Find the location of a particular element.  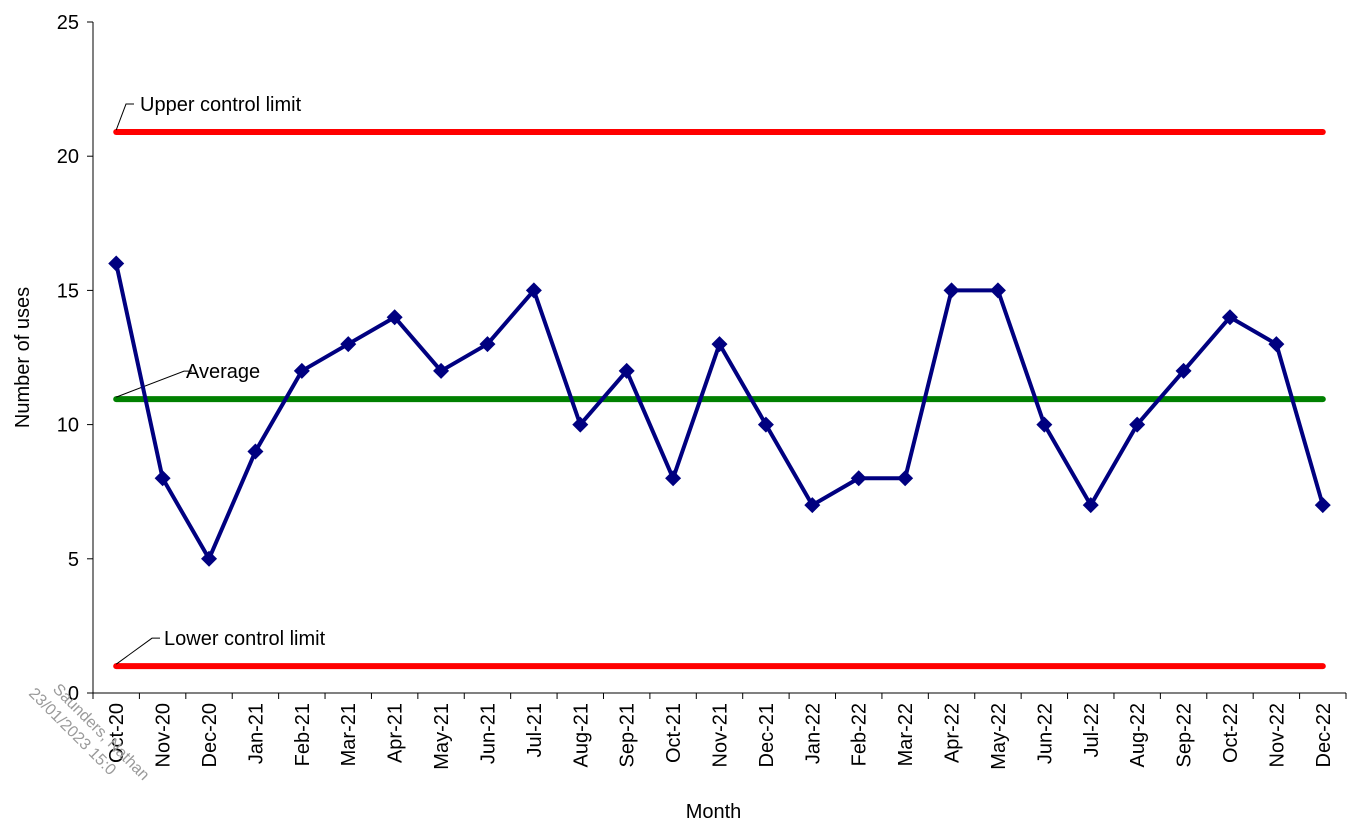

x-tick-label: Jan-22 is located at coordinates (813, 733).